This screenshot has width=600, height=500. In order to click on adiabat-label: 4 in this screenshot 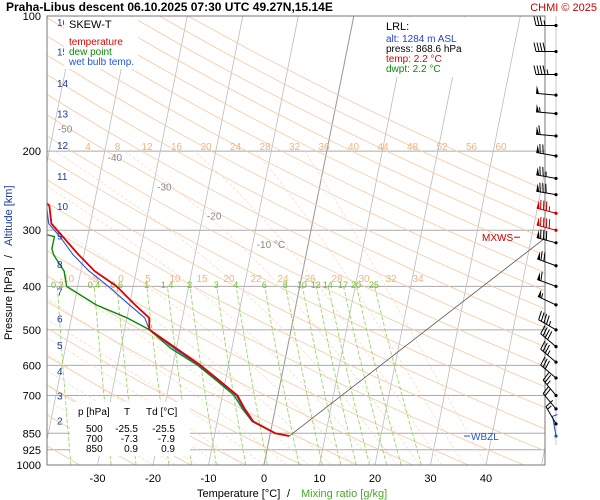, I will do `click(88, 147)`.